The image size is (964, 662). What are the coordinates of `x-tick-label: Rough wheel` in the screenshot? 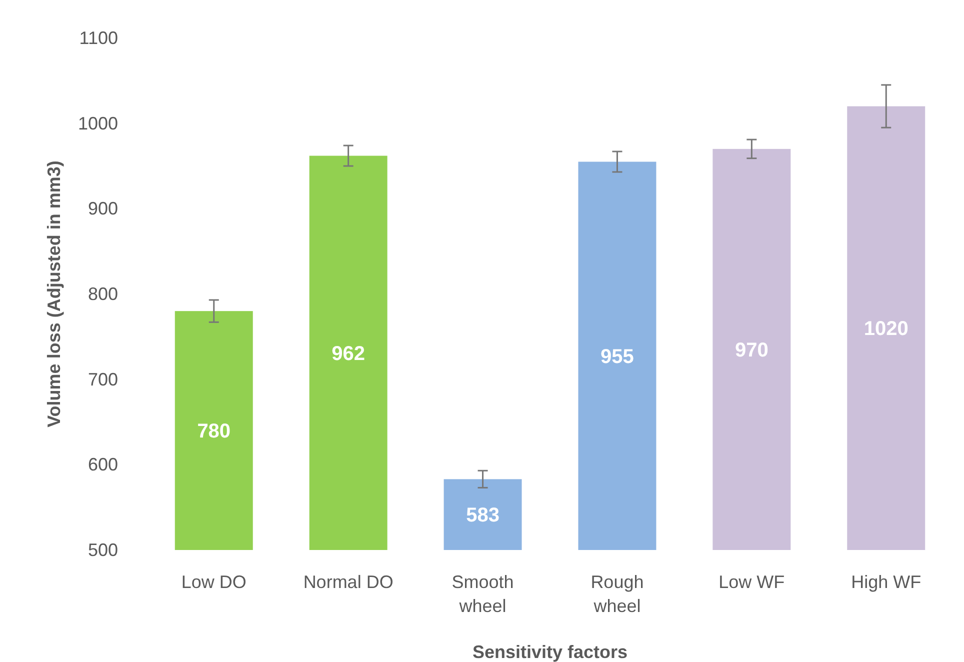 It's located at (617, 594).